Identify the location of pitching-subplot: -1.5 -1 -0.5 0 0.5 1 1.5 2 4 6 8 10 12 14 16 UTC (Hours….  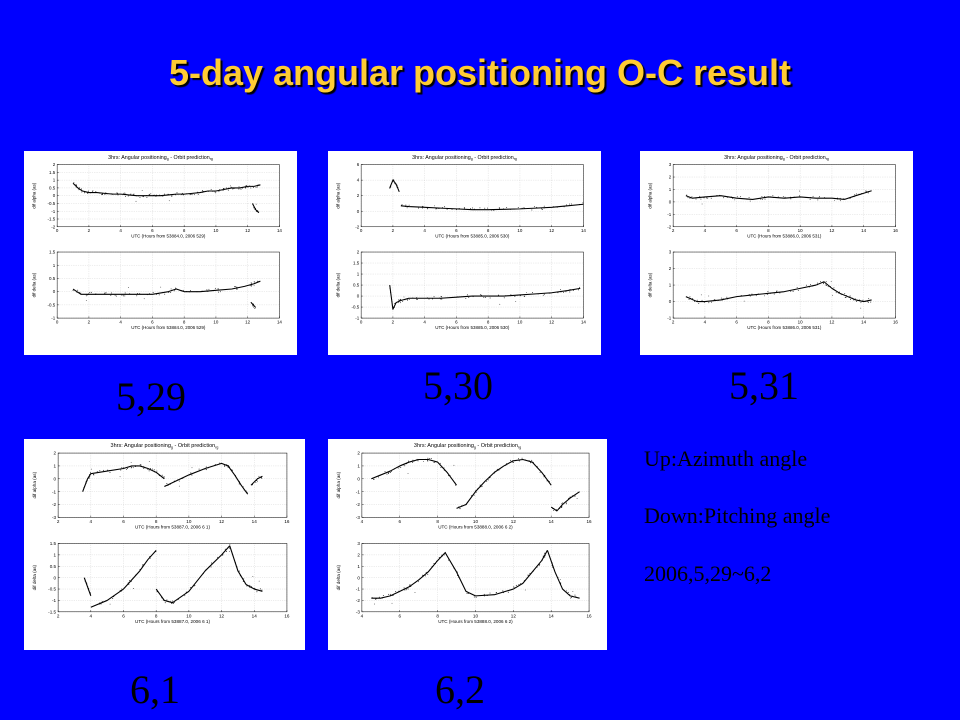
(161, 582).